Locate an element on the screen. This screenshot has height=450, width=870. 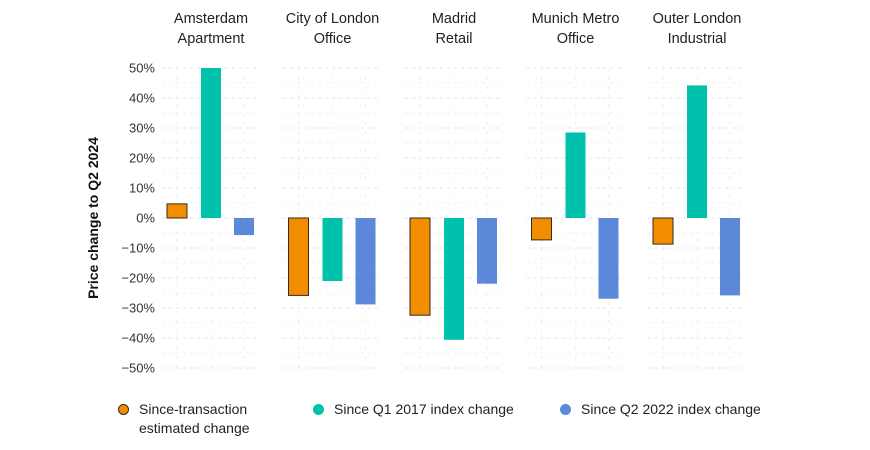
legend-label-line: Since Q2 2022 index change is located at coordinates (671, 409).